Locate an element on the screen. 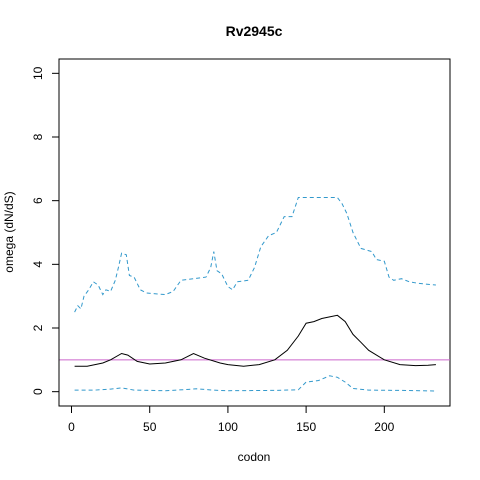 The height and width of the screenshot is (480, 480). x-tick-label: 200 is located at coordinates (384, 427).